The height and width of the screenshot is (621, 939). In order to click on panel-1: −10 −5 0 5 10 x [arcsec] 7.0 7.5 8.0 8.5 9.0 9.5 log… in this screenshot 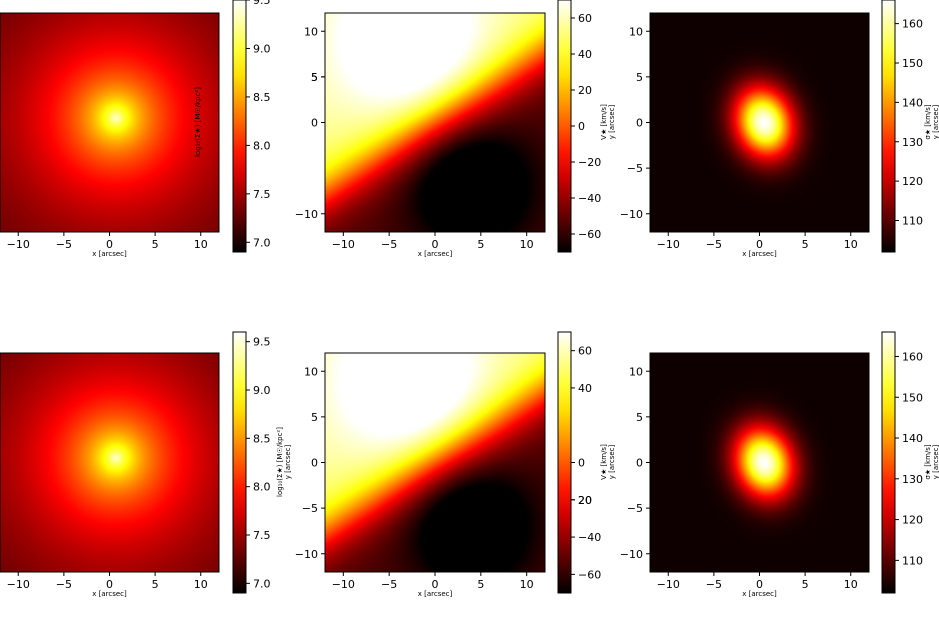, I will do `click(135, 129)`.